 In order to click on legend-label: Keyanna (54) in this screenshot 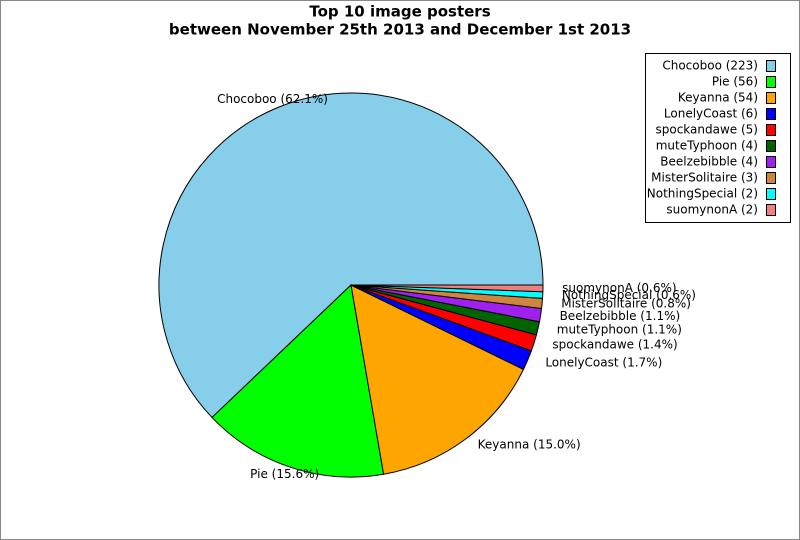, I will do `click(718, 98)`.